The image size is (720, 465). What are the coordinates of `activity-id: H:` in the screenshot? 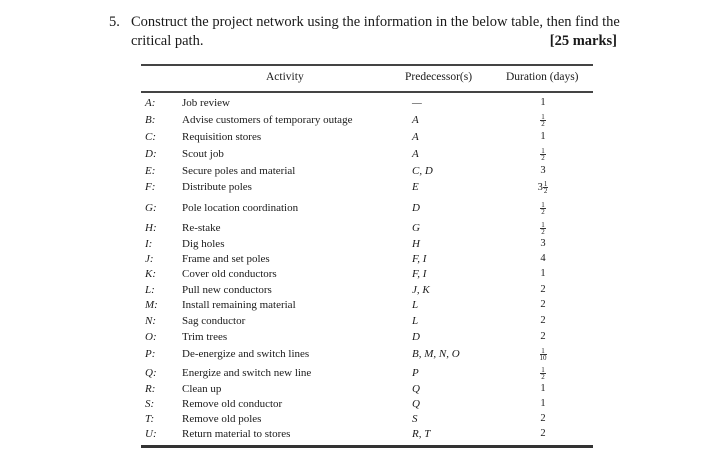 It's located at (151, 228).